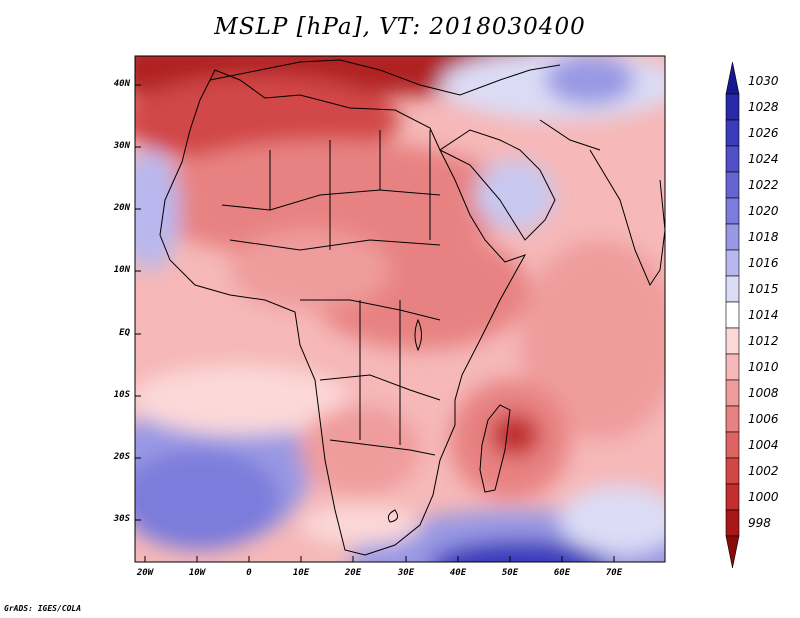 The image size is (800, 618). I want to click on colorbar-label: 1028, so click(763, 107).